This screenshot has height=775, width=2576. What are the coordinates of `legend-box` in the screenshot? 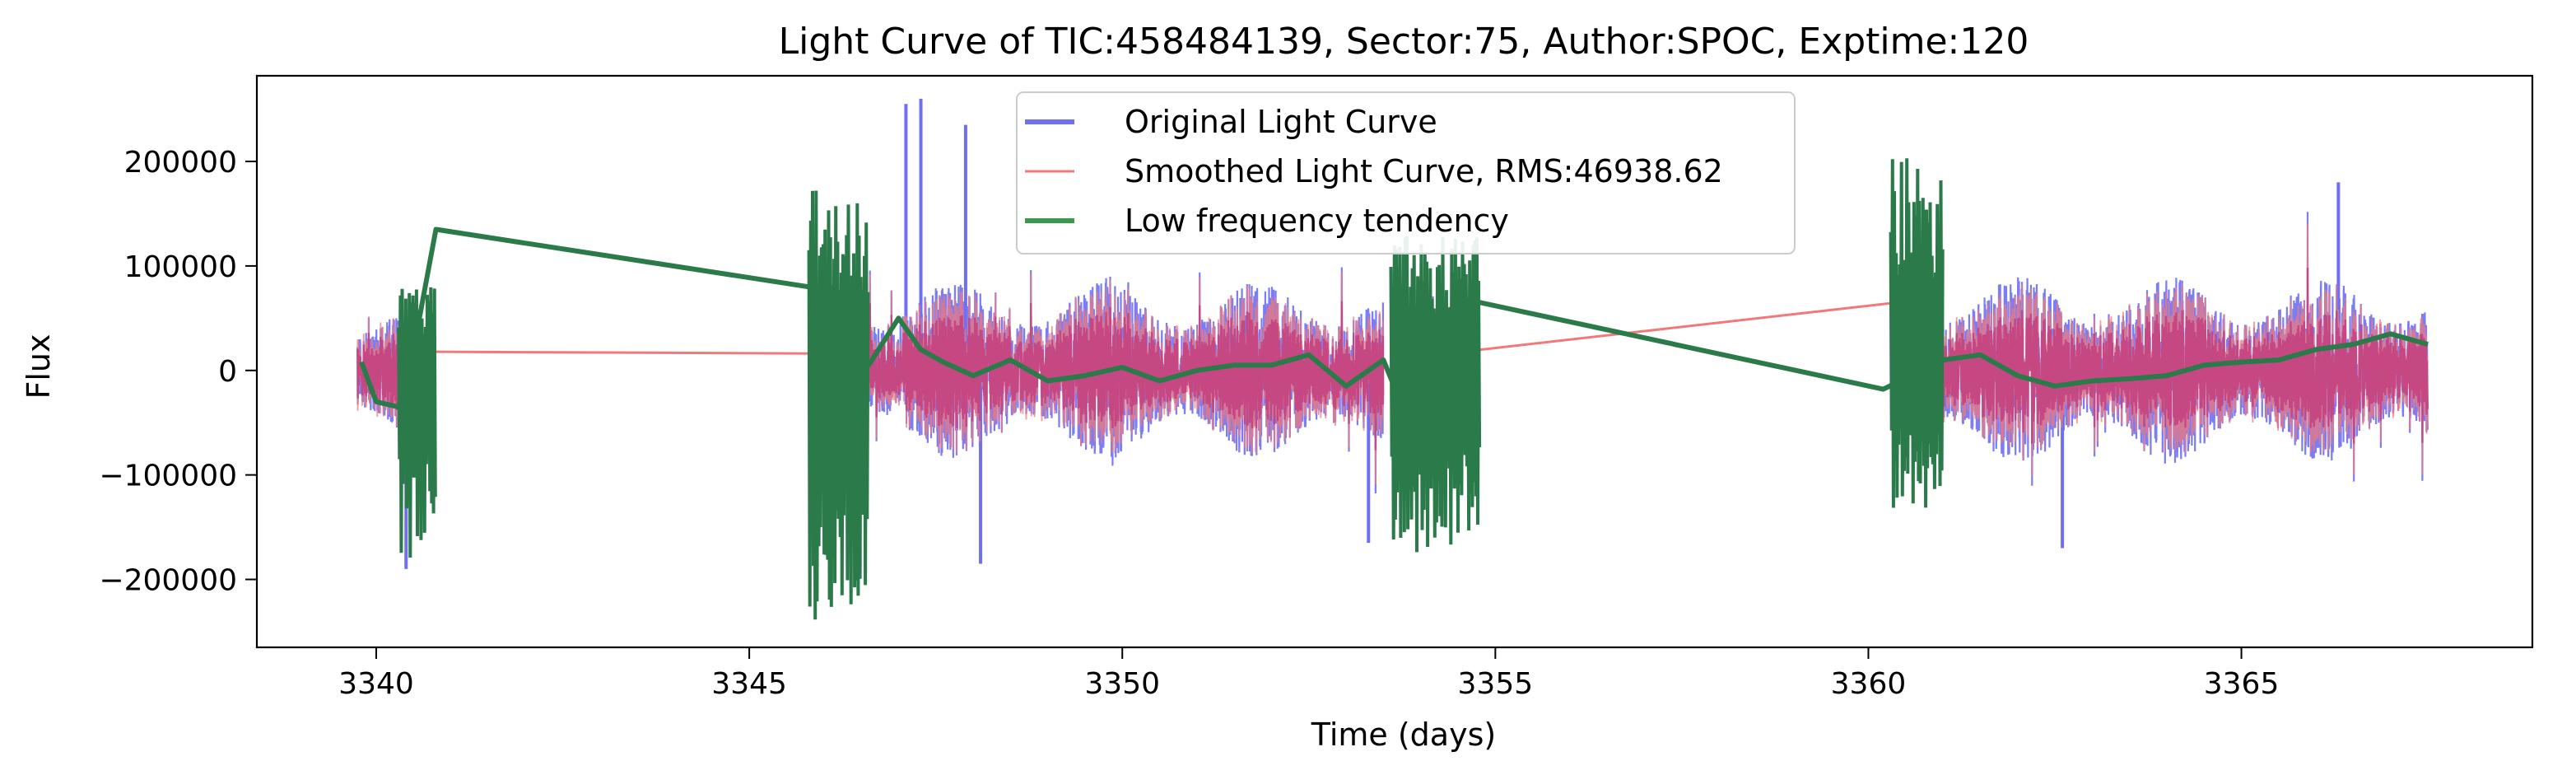 It's located at (1406, 172).